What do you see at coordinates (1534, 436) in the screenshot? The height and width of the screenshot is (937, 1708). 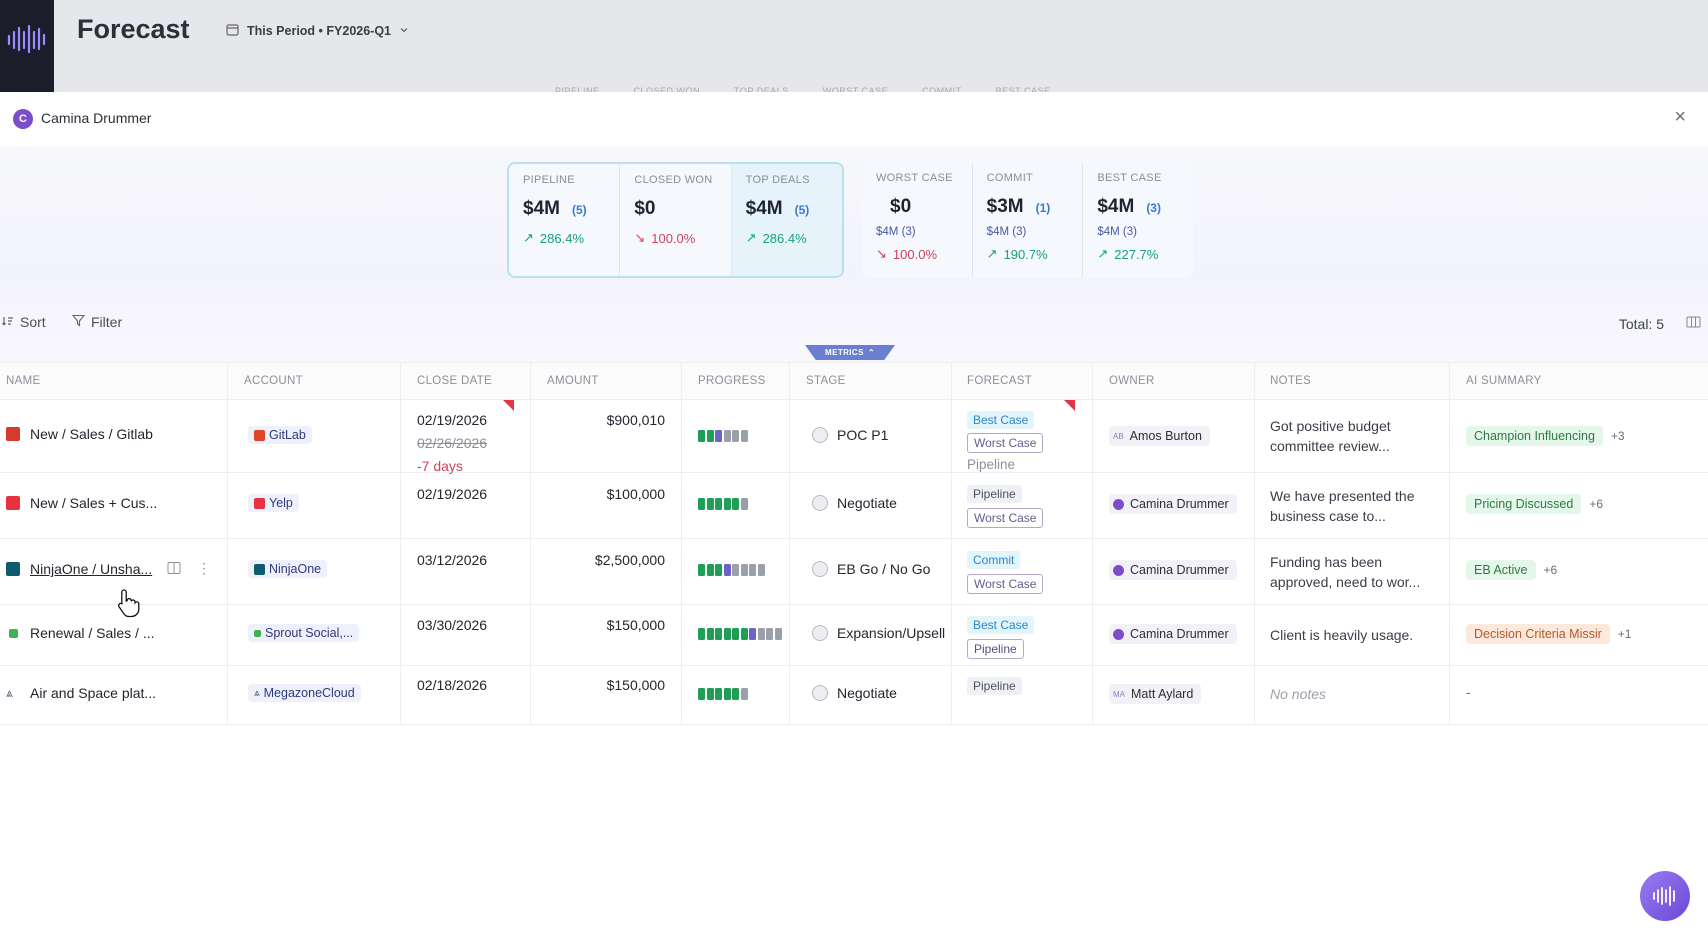 I see `ai-summary-tag: Champion Influencing` at bounding box center [1534, 436].